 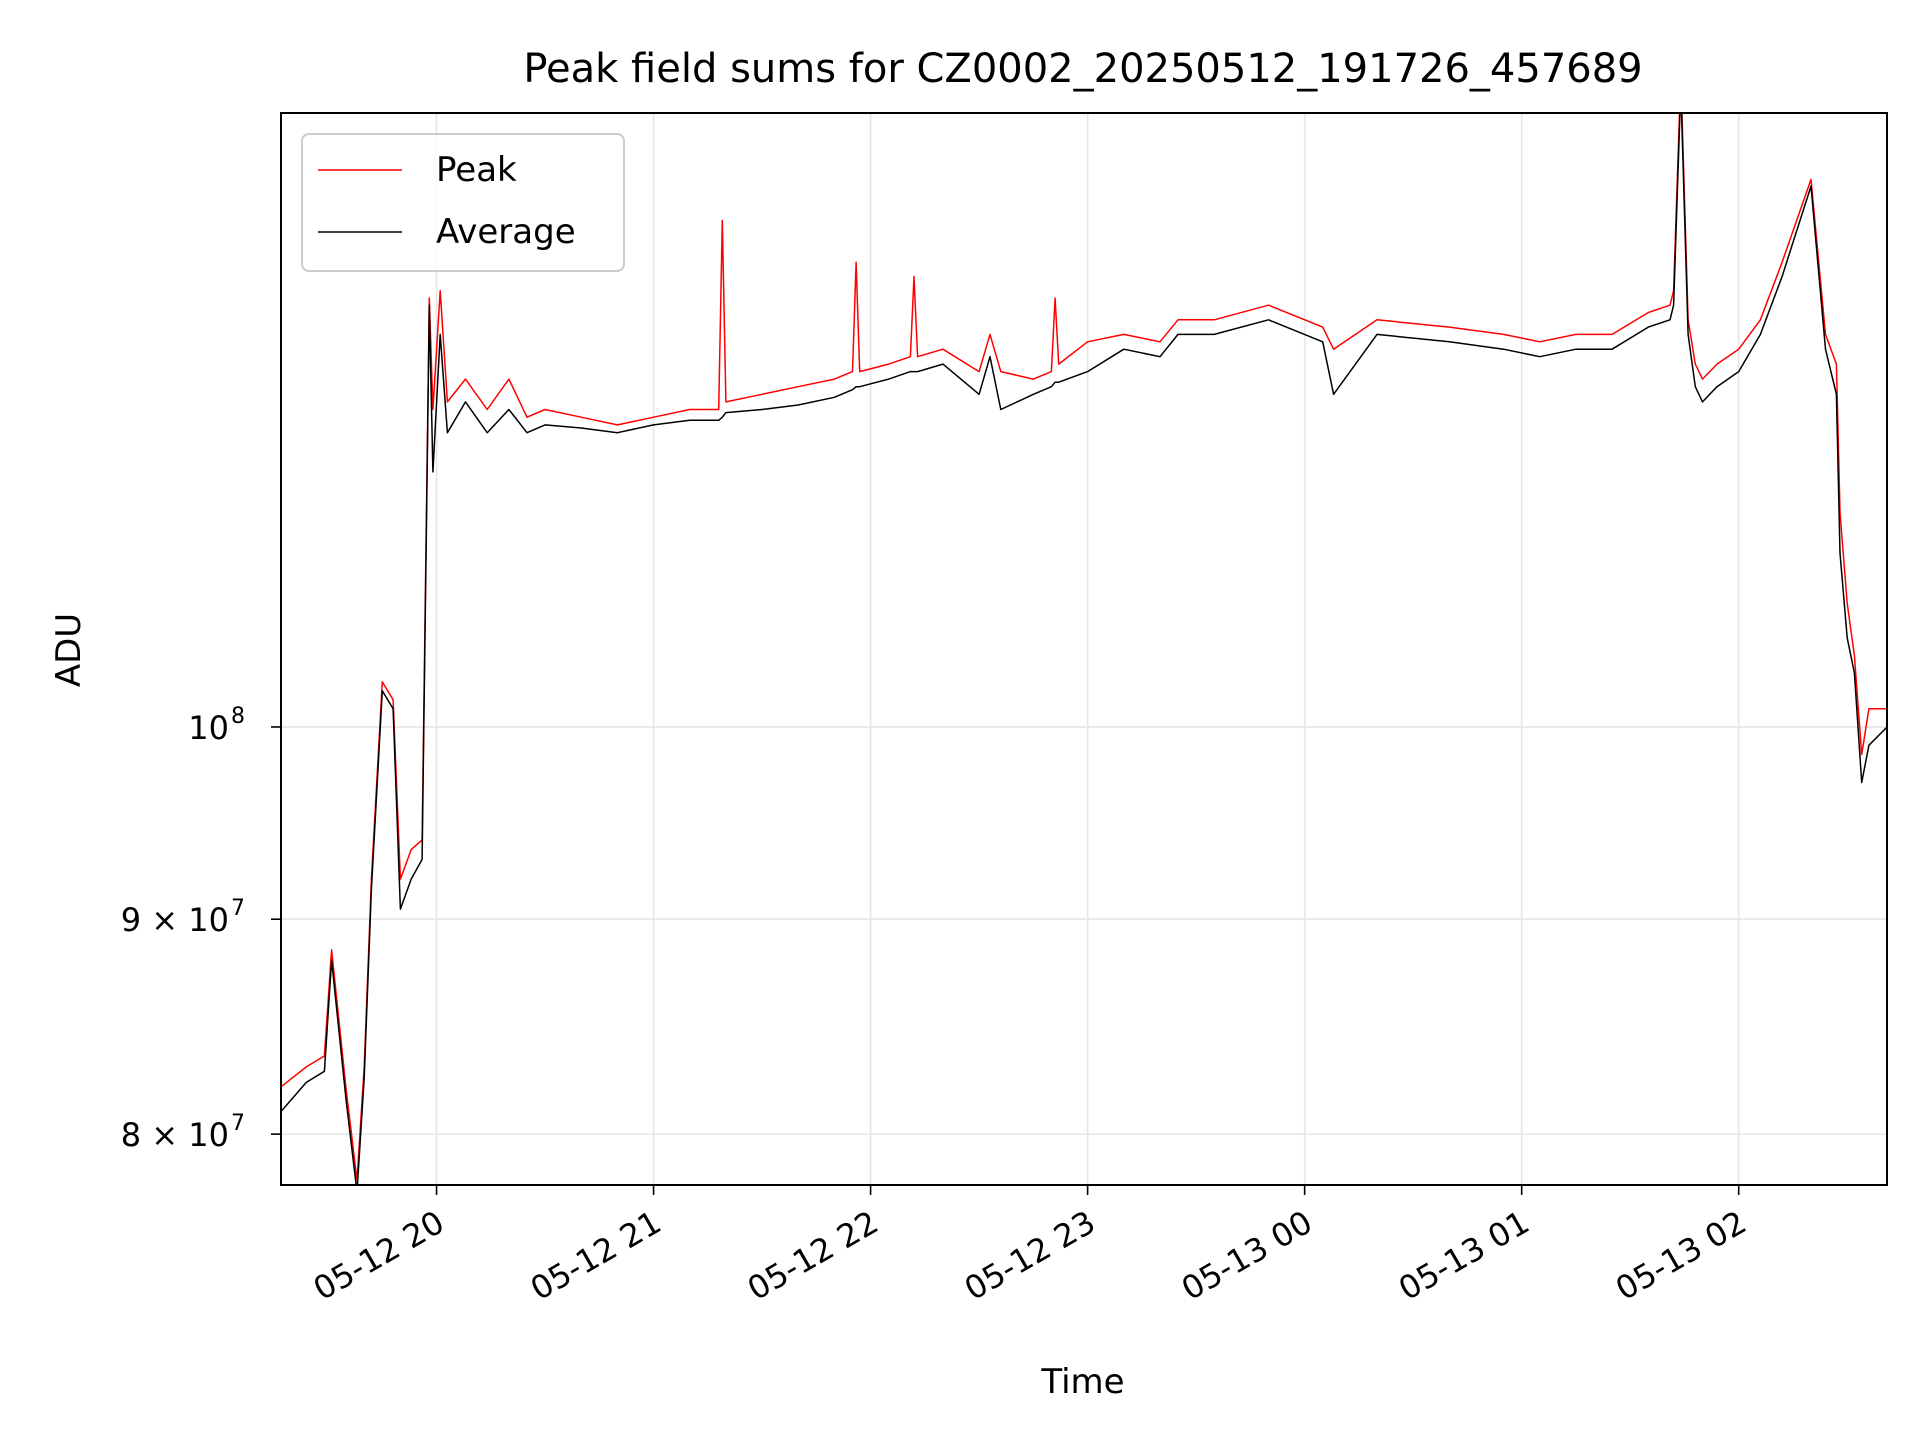 I want to click on legend-label-peak: Peak, so click(x=476, y=170).